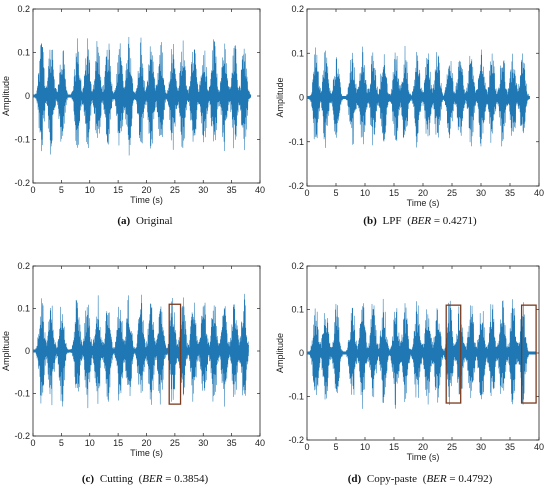 The width and height of the screenshot is (550, 490). What do you see at coordinates (370, 221) in the screenshot?
I see `caption-b-letter: (b)` at bounding box center [370, 221].